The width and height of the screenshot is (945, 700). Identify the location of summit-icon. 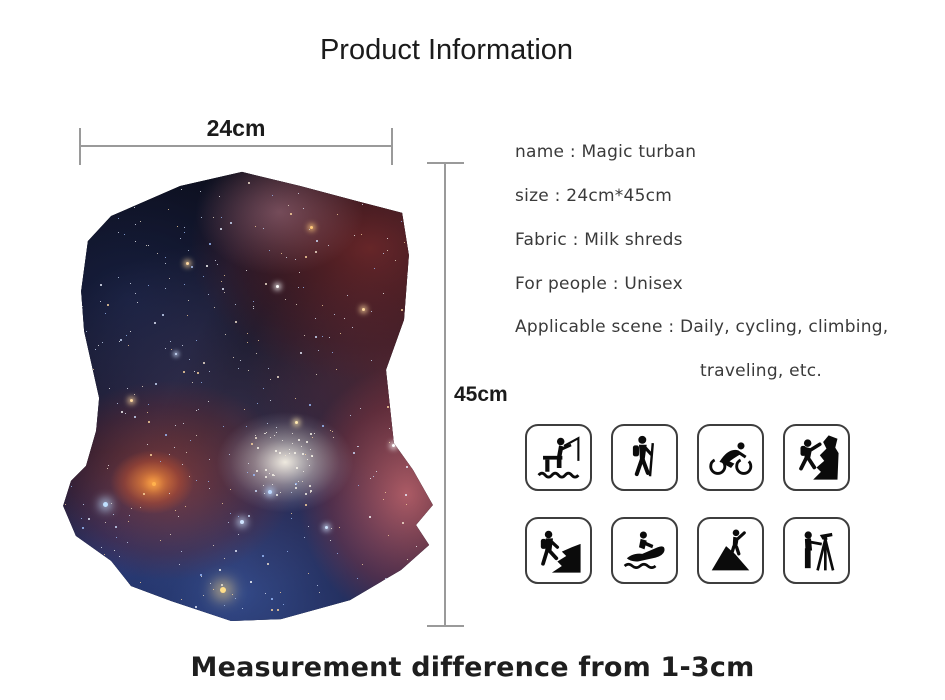
(730, 550).